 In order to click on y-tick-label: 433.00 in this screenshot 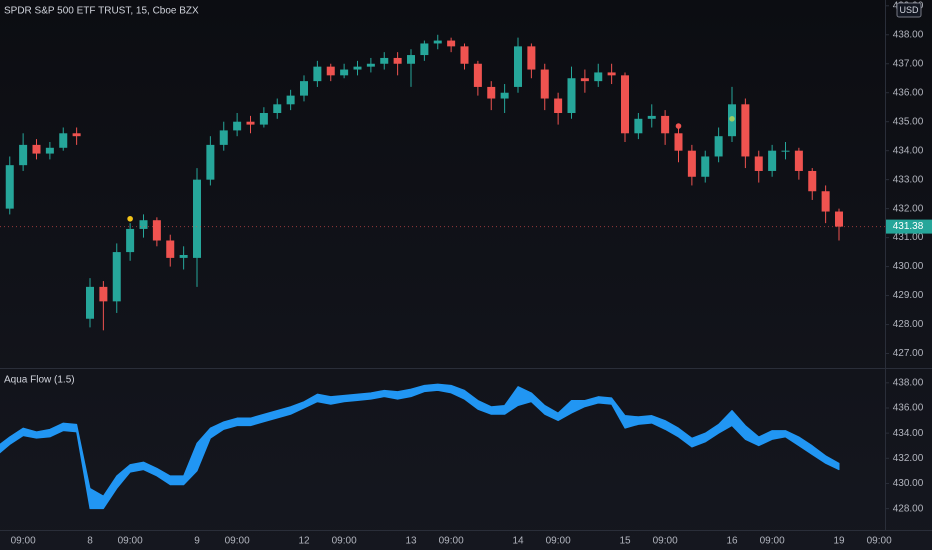, I will do `click(908, 179)`.